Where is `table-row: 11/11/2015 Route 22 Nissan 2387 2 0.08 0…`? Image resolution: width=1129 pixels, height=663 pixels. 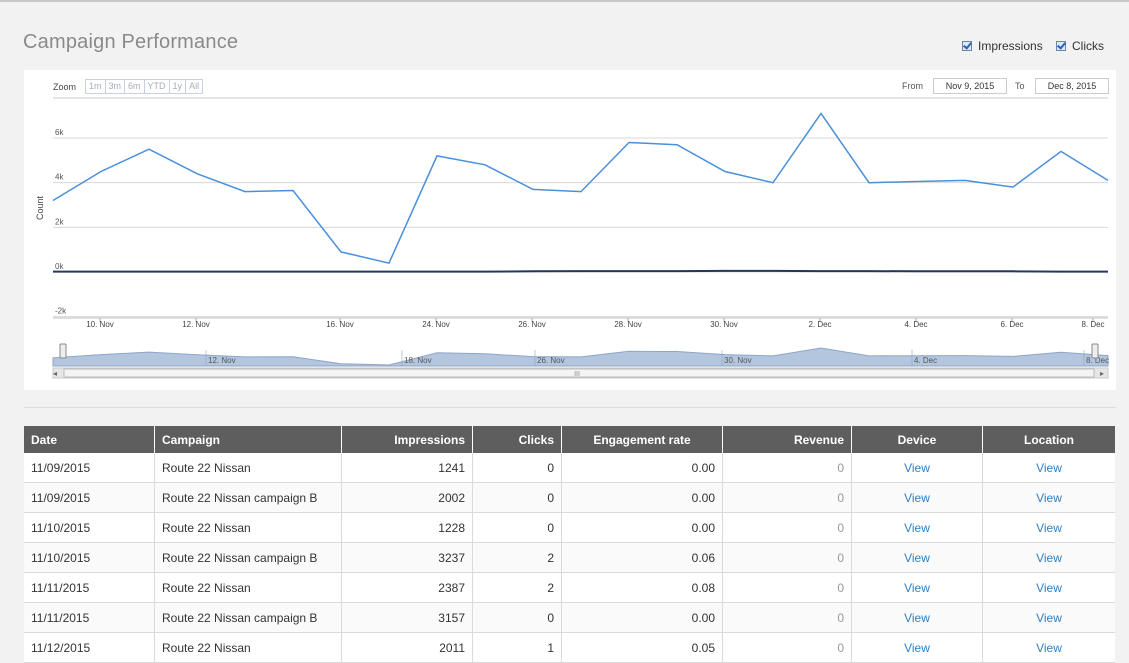
table-row: 11/11/2015 Route 22 Nissan 2387 2 0.08 0… is located at coordinates (569, 587).